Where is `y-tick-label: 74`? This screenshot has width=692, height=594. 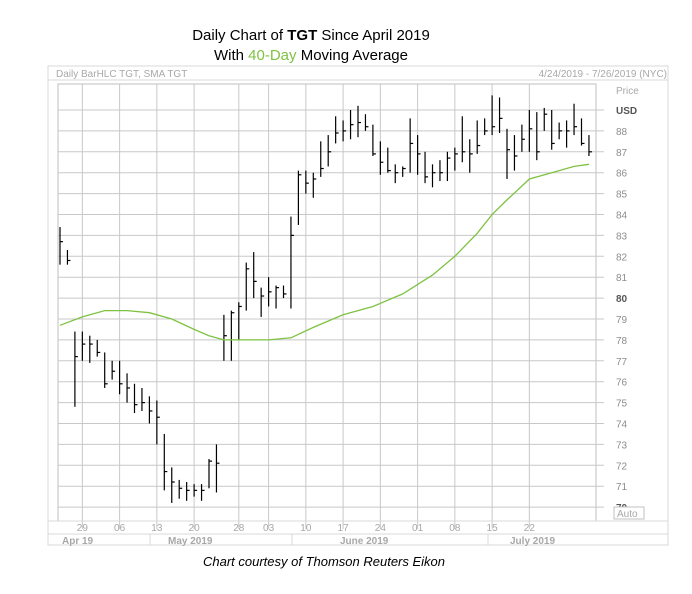
y-tick-label: 74 is located at coordinates (622, 425).